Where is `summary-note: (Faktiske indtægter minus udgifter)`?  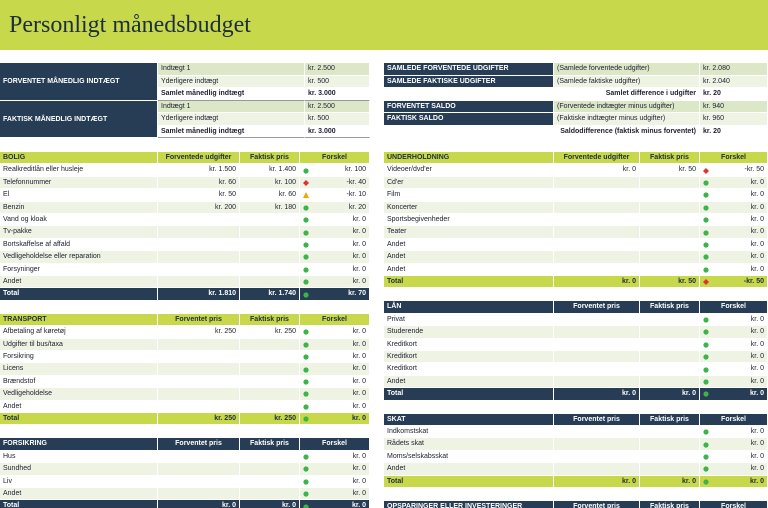 summary-note: (Faktiske indtægter minus udgifter) is located at coordinates (627, 119).